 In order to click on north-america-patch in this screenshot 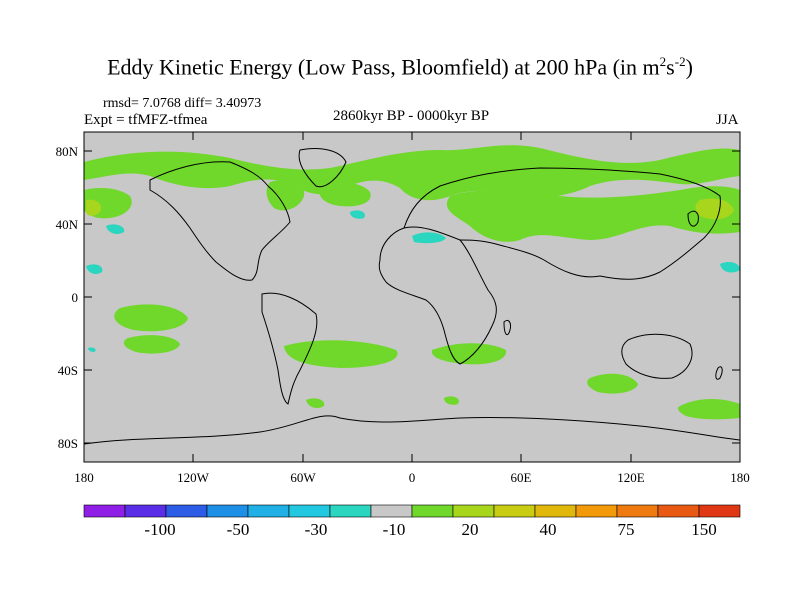, I will do `click(285, 195)`.